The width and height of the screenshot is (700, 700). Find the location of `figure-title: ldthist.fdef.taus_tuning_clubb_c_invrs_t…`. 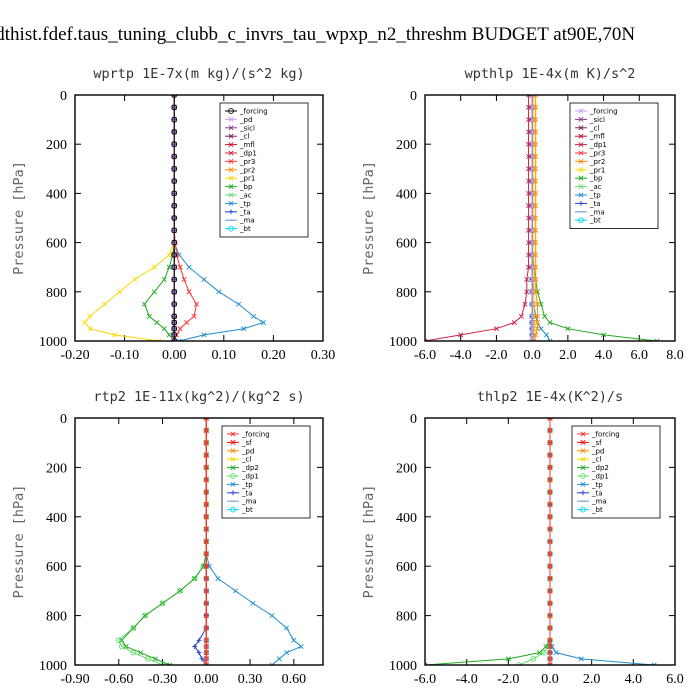

figure-title: ldthist.fdef.taus_tuning_clubb_c_invrs_t… is located at coordinates (317, 34).